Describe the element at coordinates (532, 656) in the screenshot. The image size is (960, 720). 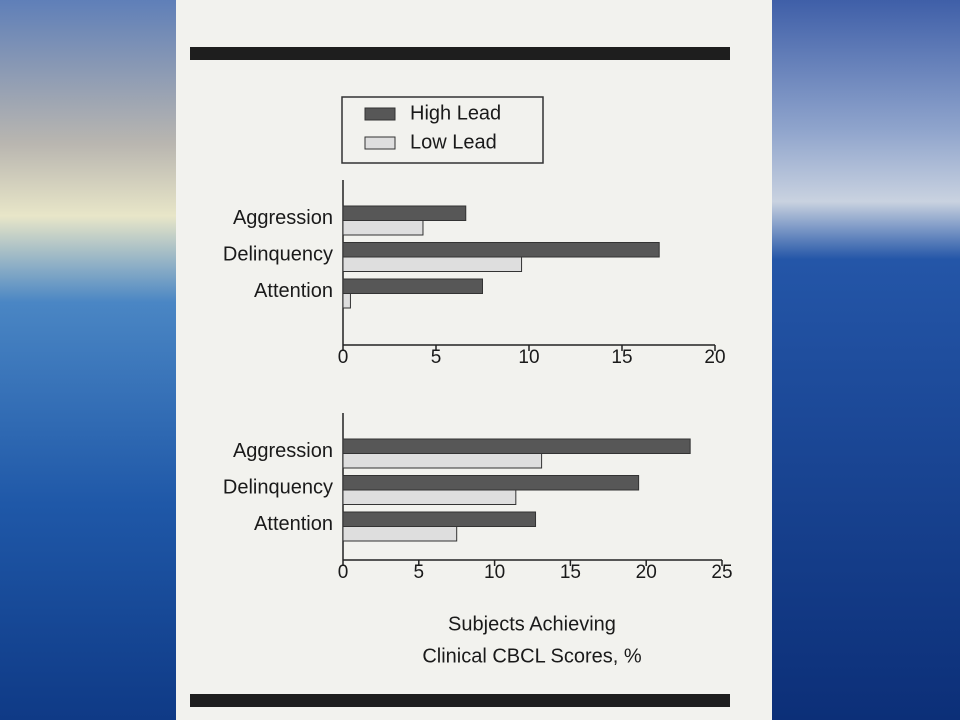
I see `x-axis-label: Clinical CBCL Scores, %` at that location.